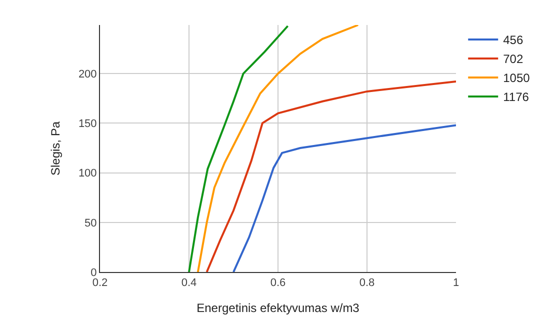  I want to click on legend-label: 456, so click(513, 40).